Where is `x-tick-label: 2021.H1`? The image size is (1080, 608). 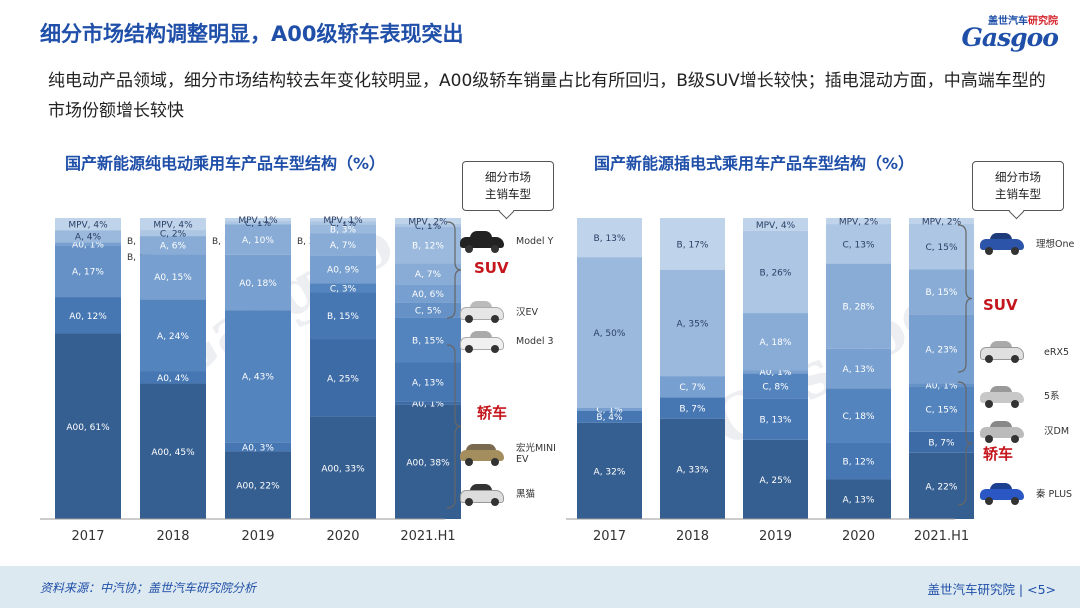 x-tick-label: 2021.H1 is located at coordinates (941, 536).